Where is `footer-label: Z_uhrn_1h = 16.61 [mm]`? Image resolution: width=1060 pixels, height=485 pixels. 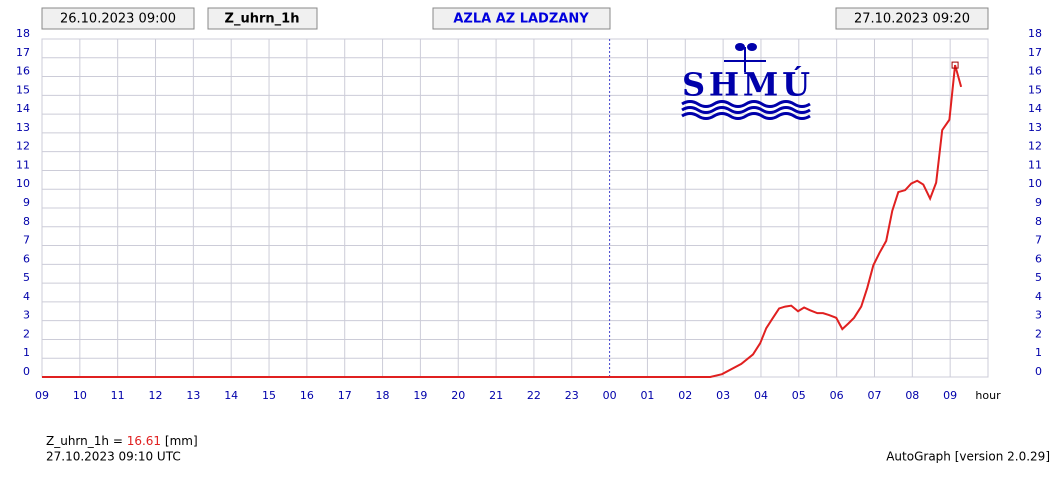 footer-label: Z_uhrn_1h = 16.61 [mm] is located at coordinates (122, 441).